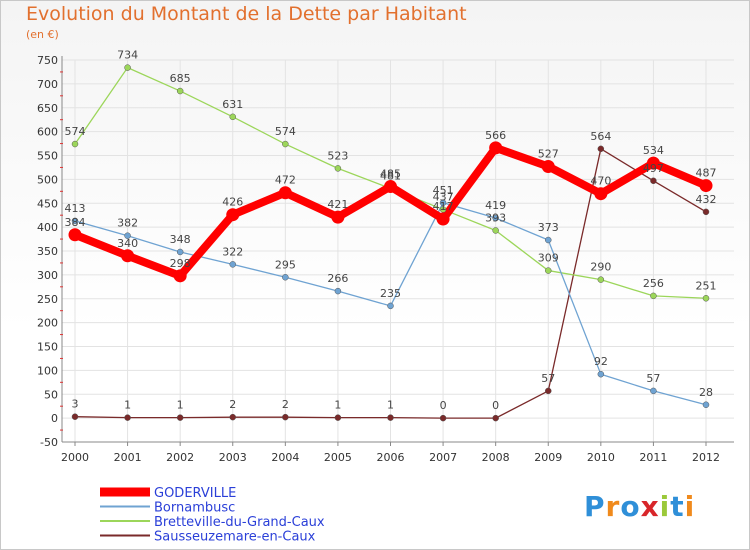 The width and height of the screenshot is (750, 550). What do you see at coordinates (285, 264) in the screenshot?
I see `data-label: 295` at bounding box center [285, 264].